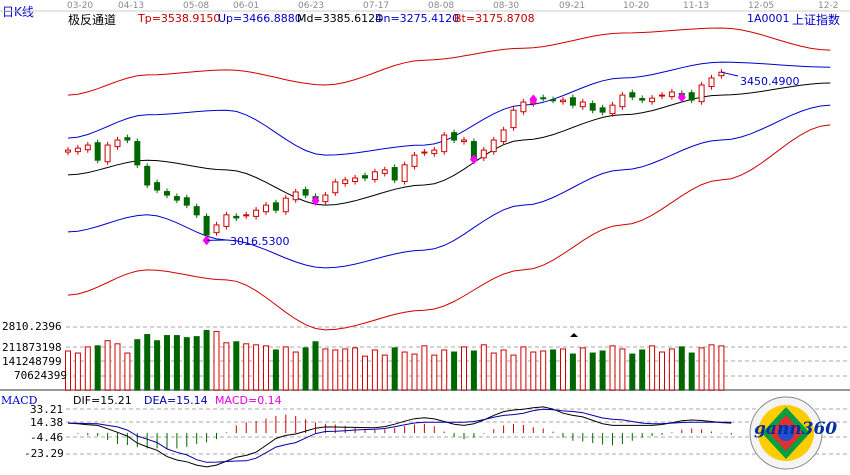 The width and height of the screenshot is (850, 475). What do you see at coordinates (102, 400) in the screenshot?
I see `macd-dif: DIF=15.21` at bounding box center [102, 400].